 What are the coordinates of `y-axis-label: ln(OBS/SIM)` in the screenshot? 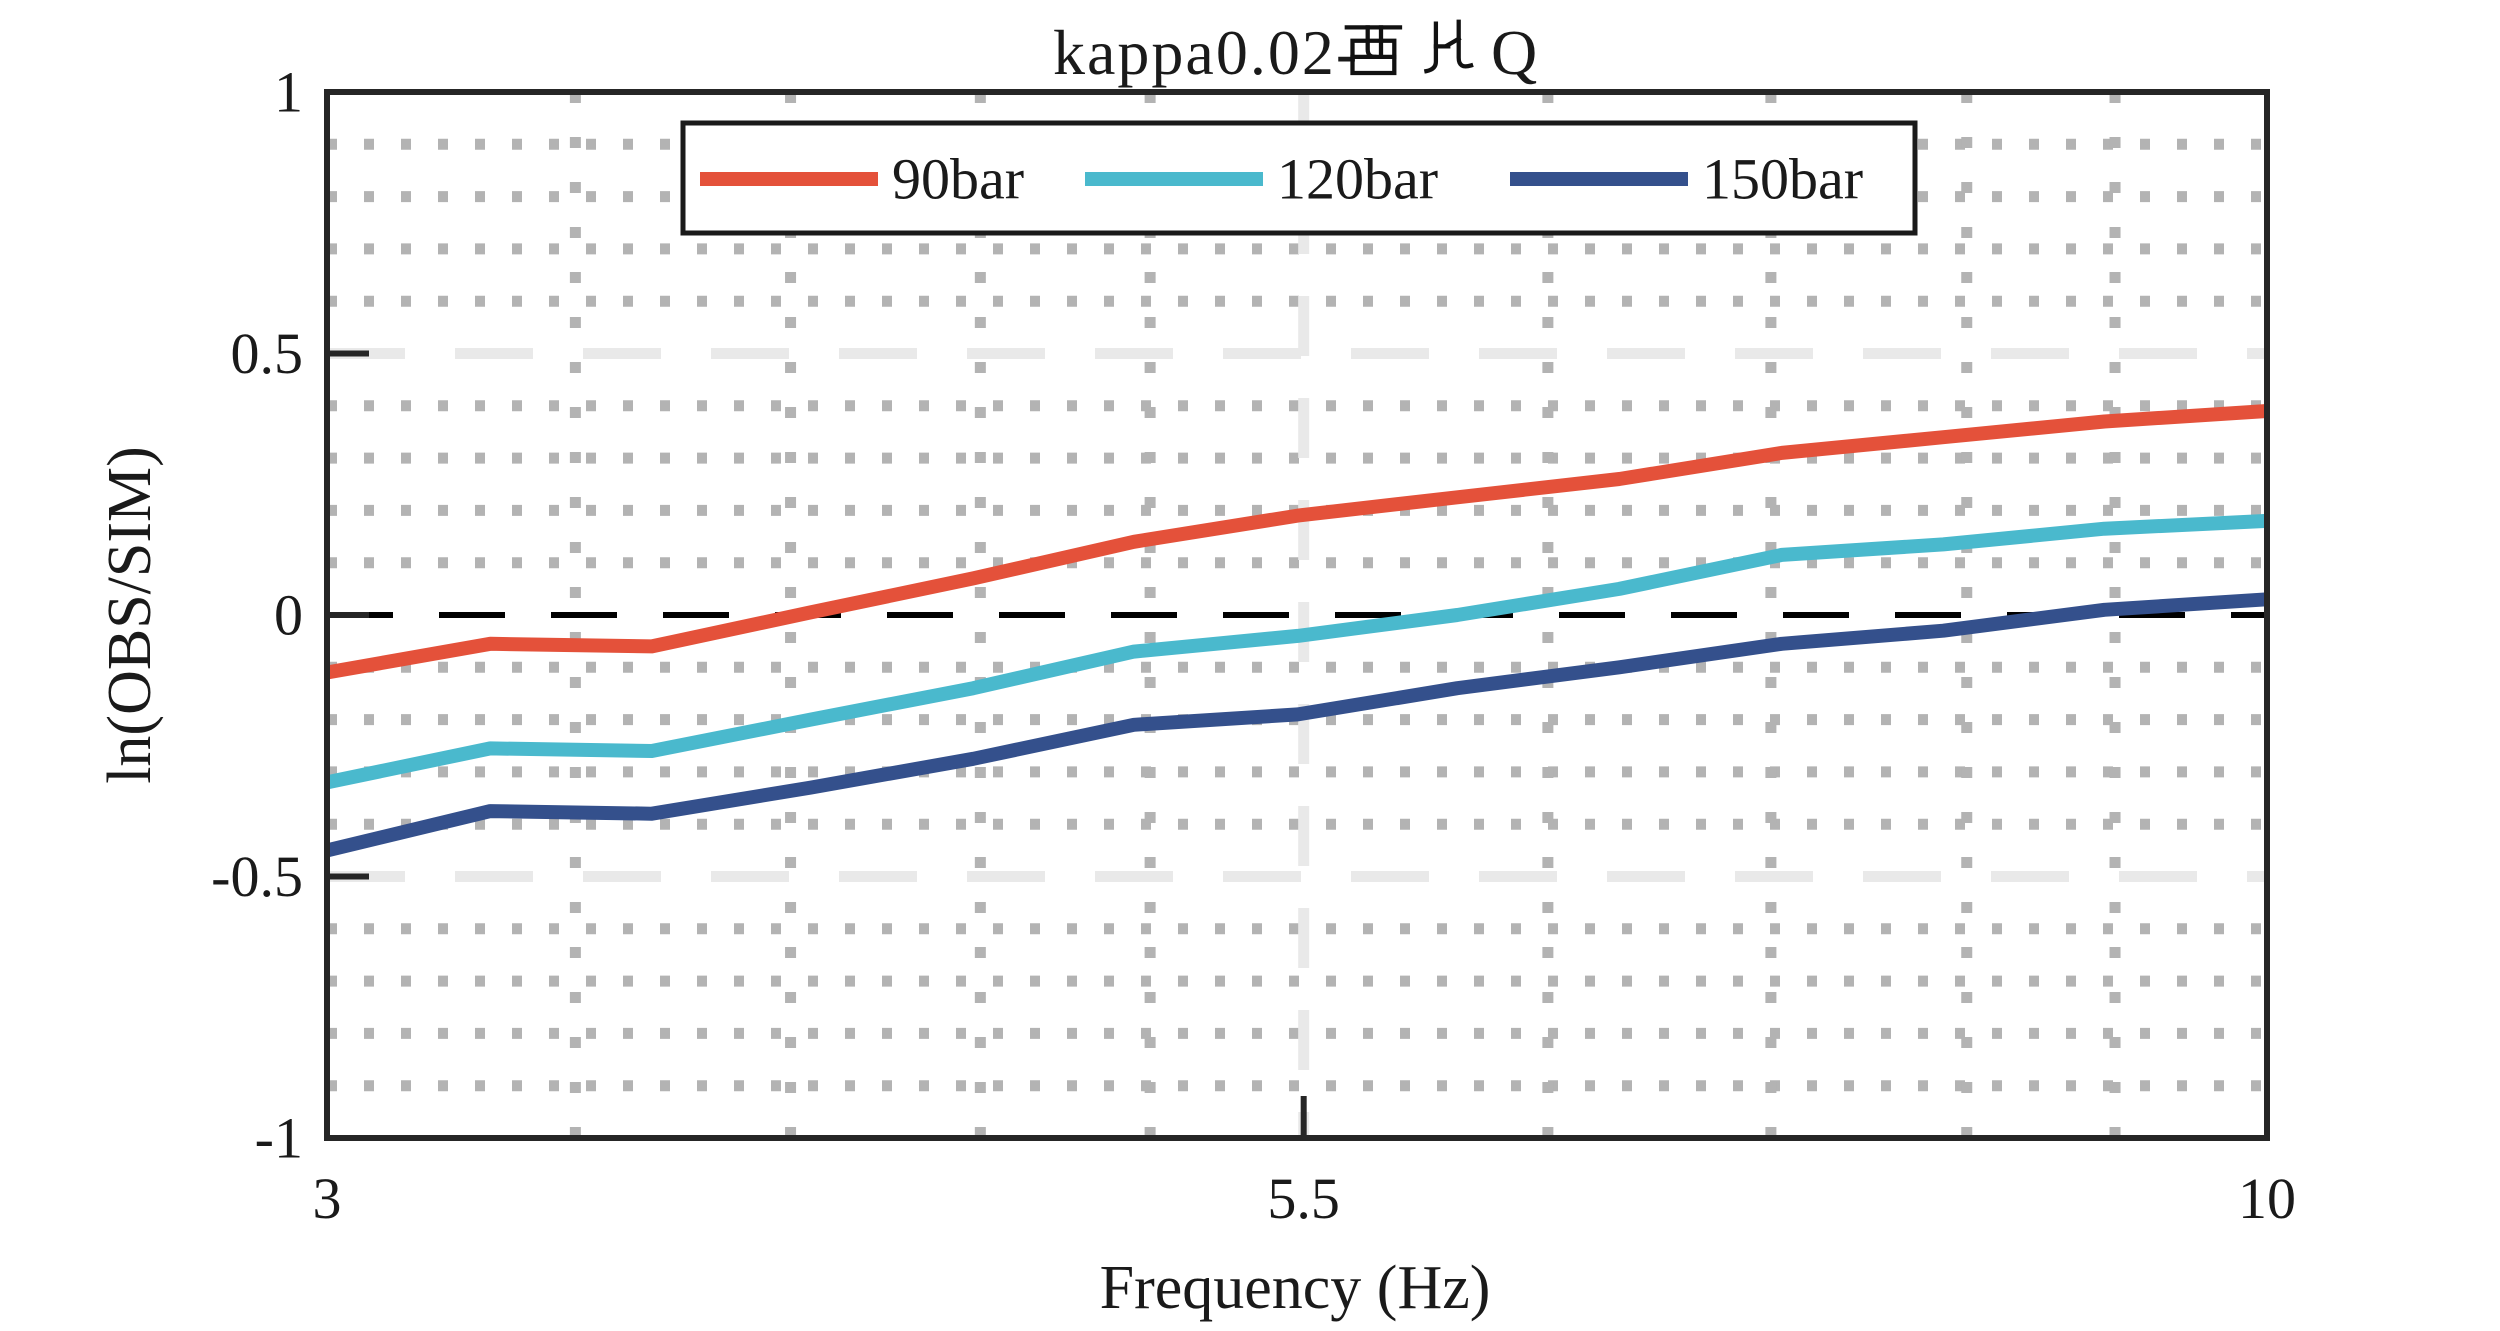 It's located at (130, 615).